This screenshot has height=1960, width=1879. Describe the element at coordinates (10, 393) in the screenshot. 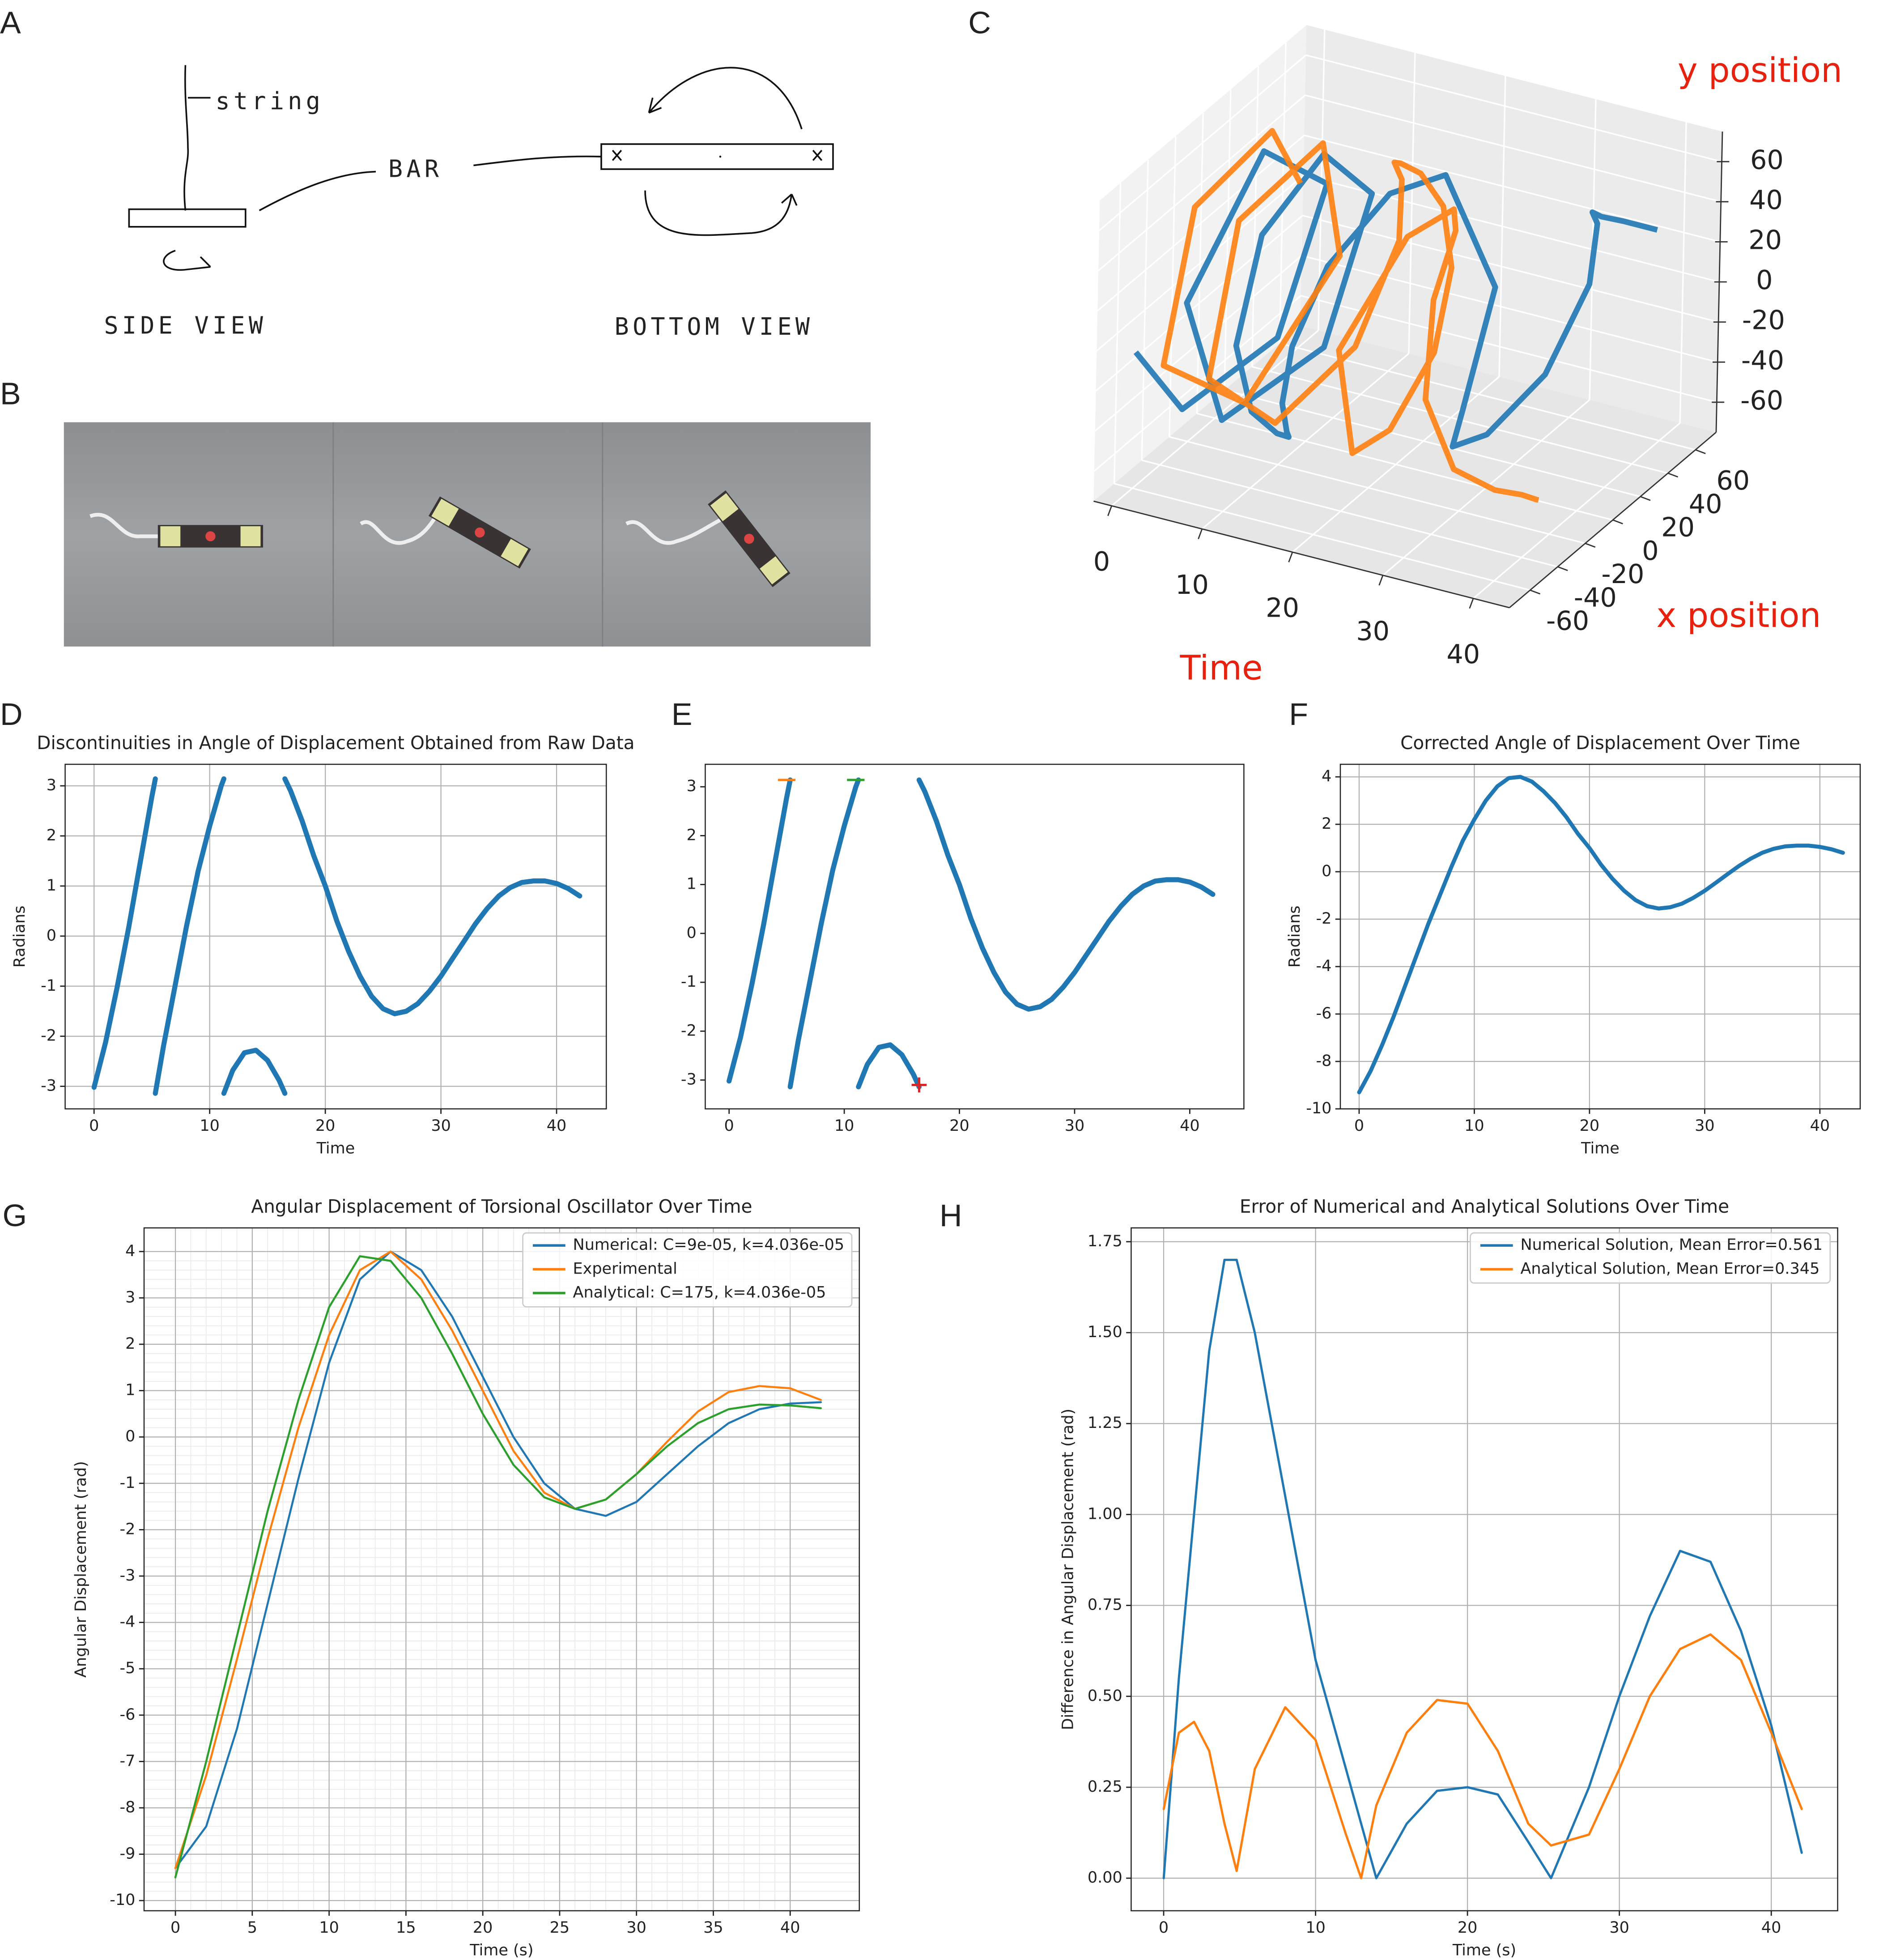

I see `panel-label: B` at that location.